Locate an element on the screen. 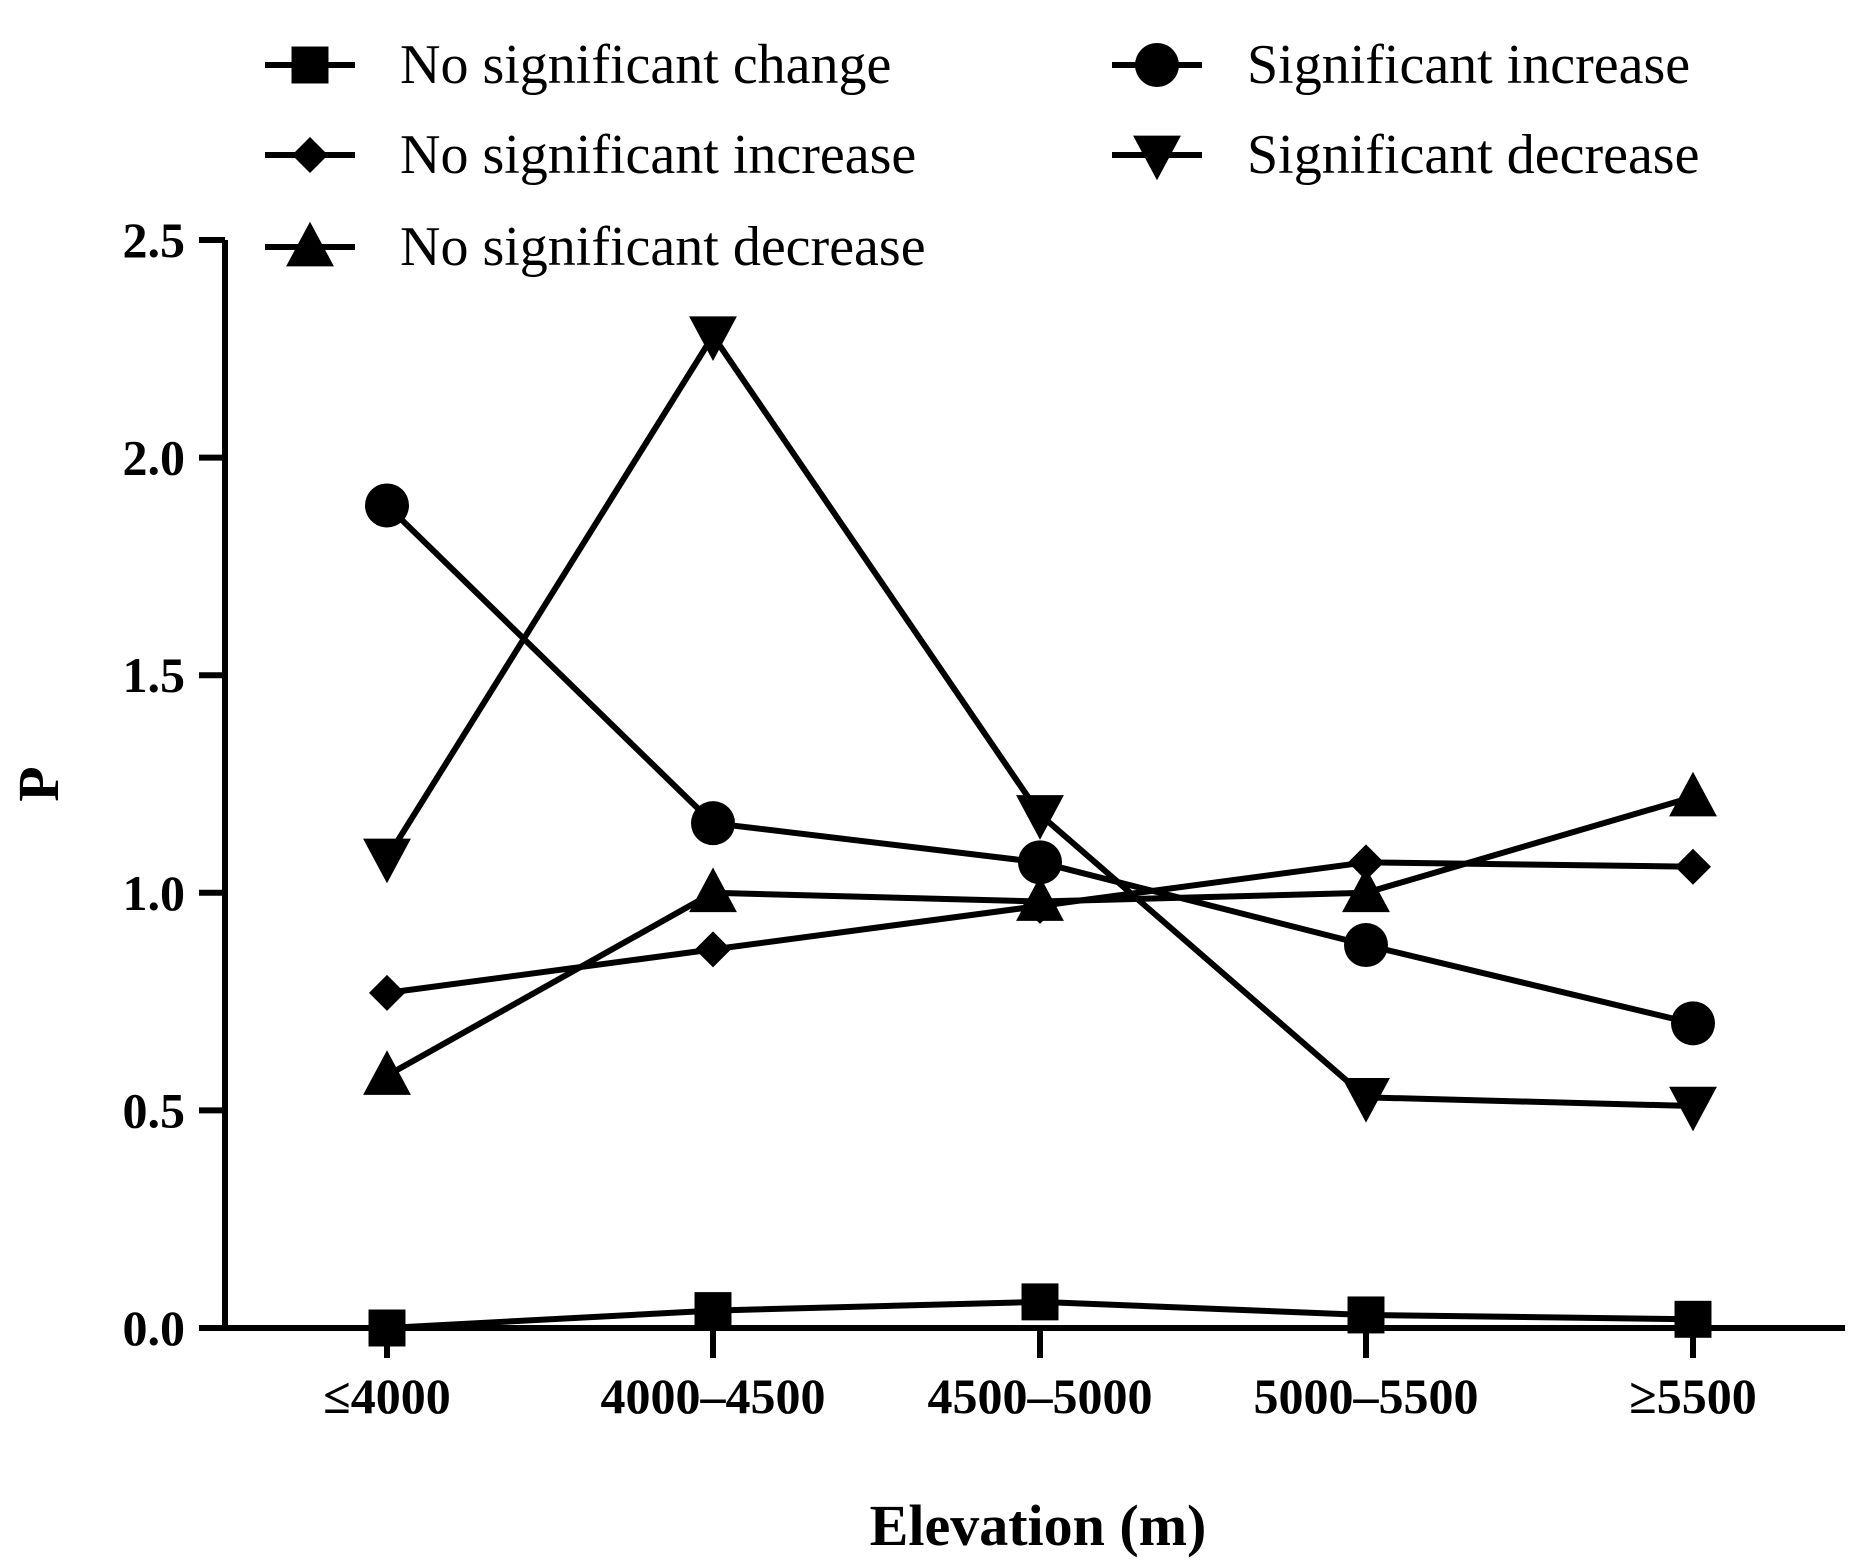  x-ticks: ≤4000 4000–4500 4500–5000 5000–5500 ≥5500 is located at coordinates (1040, 1376).